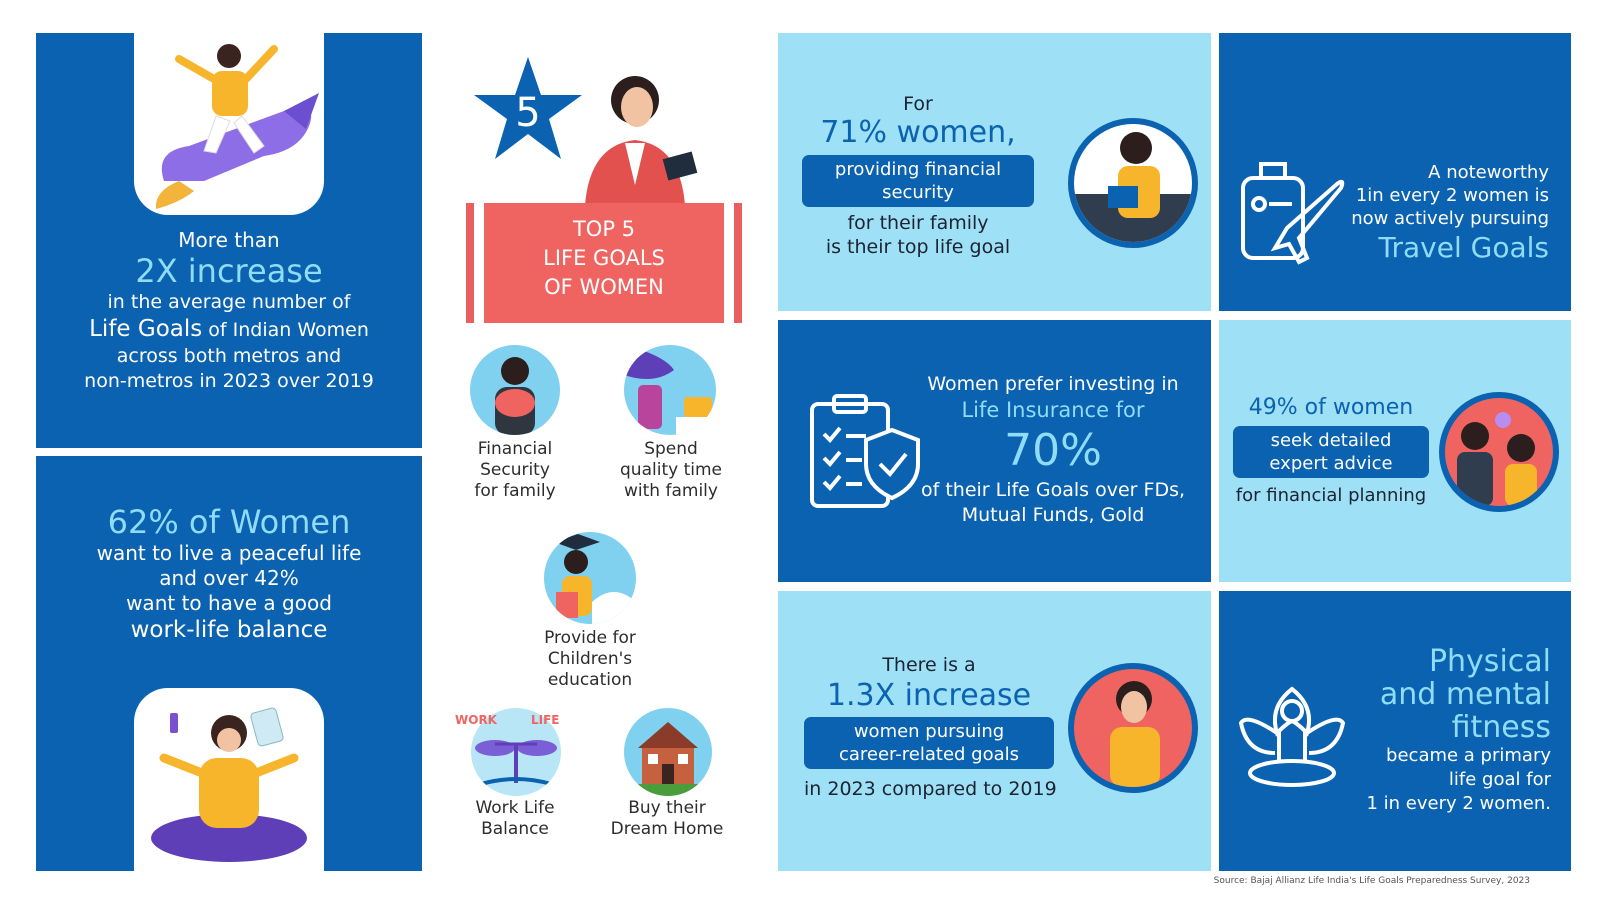  Describe the element at coordinates (918, 223) in the screenshot. I see `card-text: for their family` at that location.